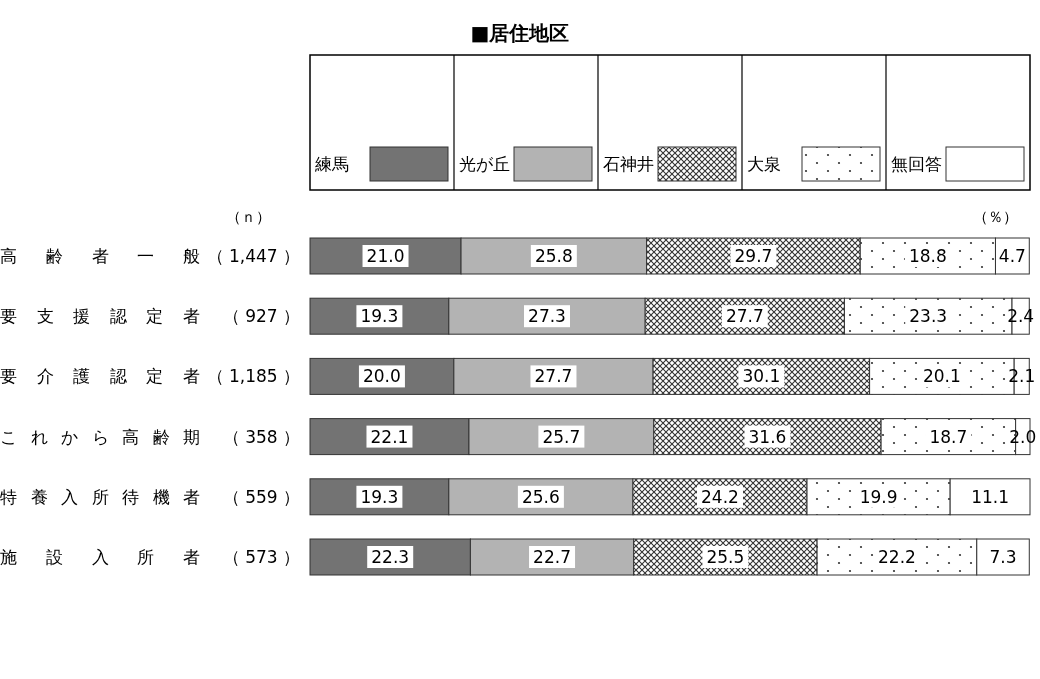 This screenshot has height=679, width=1040. What do you see at coordinates (150, 436) in the screenshot?
I see `category-label: これから高齢期（ 358 ）` at bounding box center [150, 436].